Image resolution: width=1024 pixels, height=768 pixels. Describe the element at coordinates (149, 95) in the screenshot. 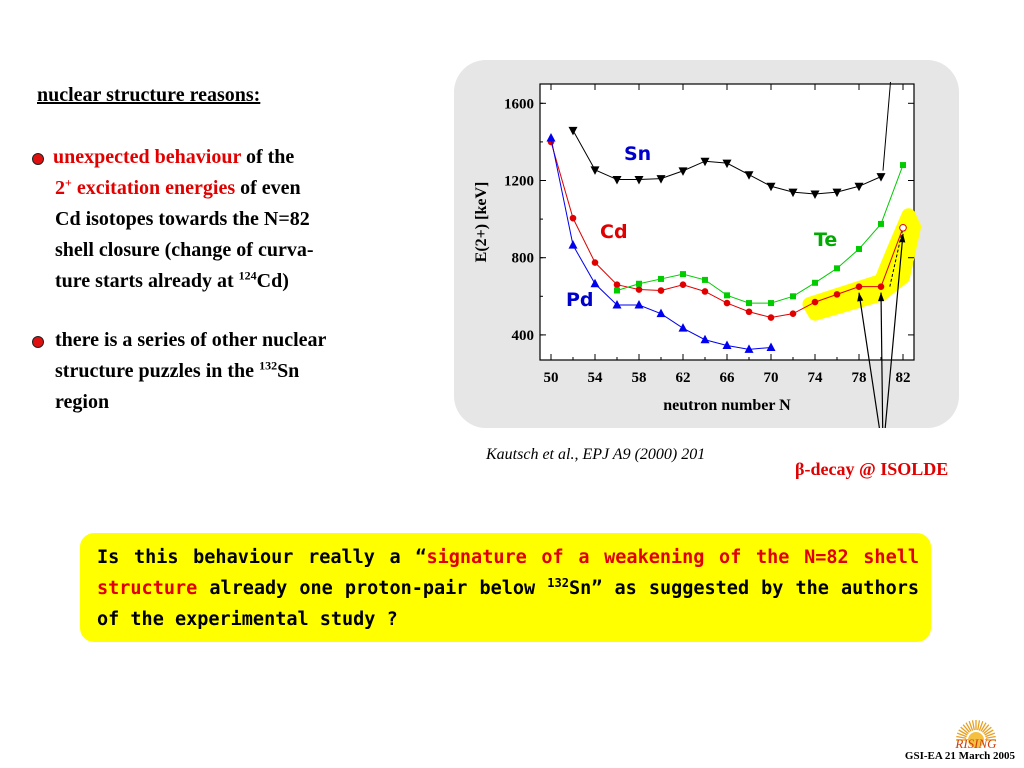

I see `slide-heading: nuclear structure reasons:` at that location.